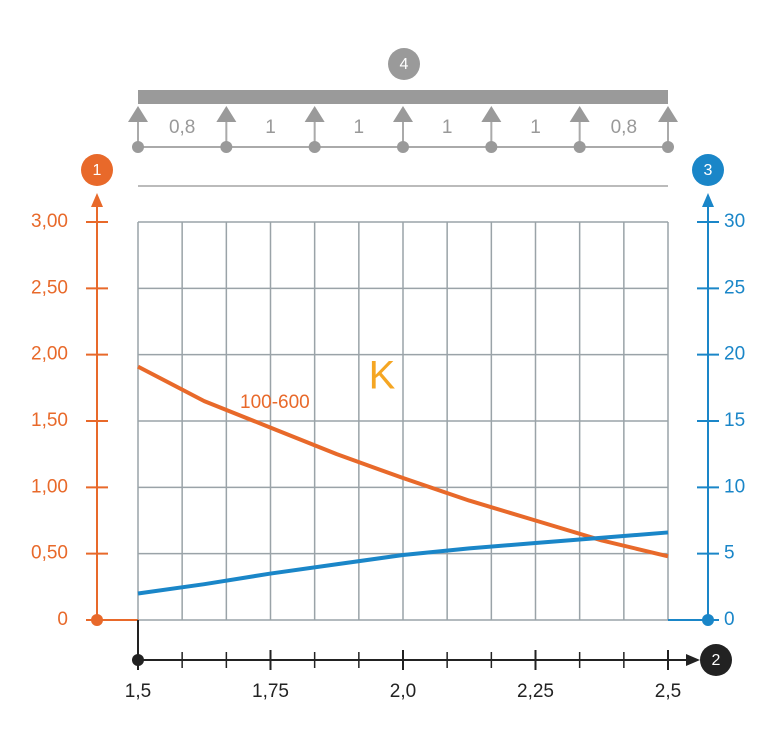  I want to click on y2-axis-origin, so click(708, 620).